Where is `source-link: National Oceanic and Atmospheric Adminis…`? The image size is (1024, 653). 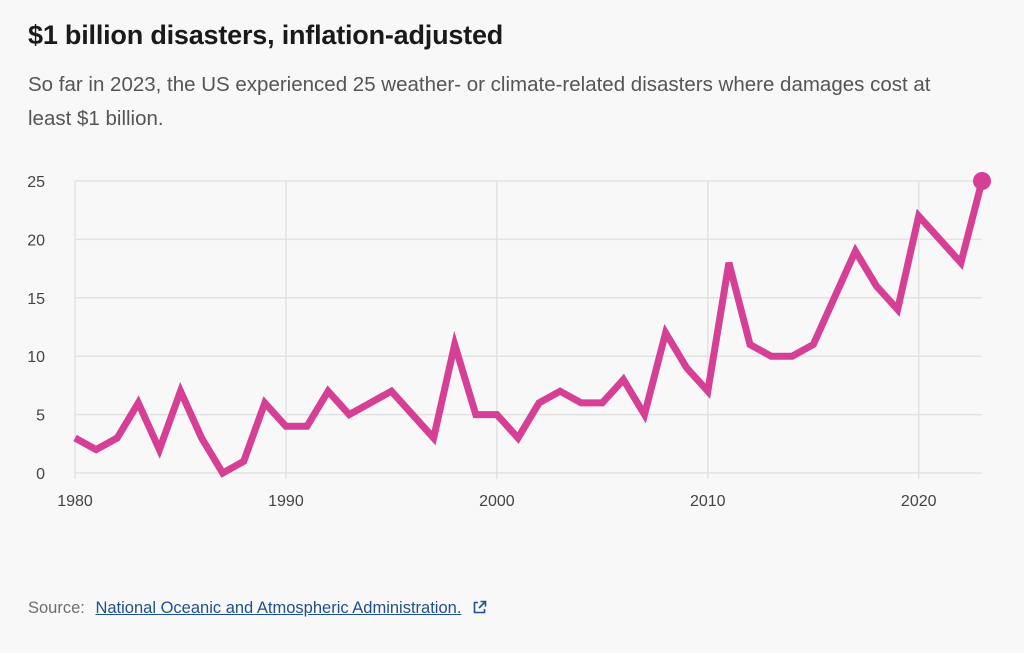 source-link: National Oceanic and Atmospheric Adminis… is located at coordinates (278, 608).